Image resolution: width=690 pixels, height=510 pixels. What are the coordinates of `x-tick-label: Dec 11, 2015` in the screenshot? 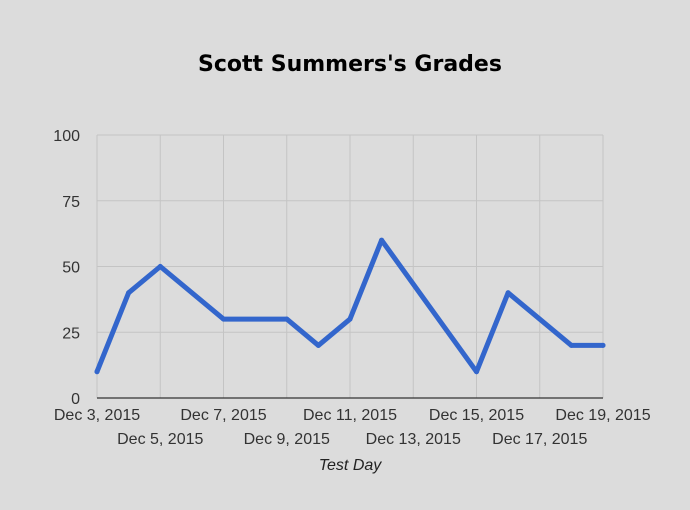 It's located at (350, 415).